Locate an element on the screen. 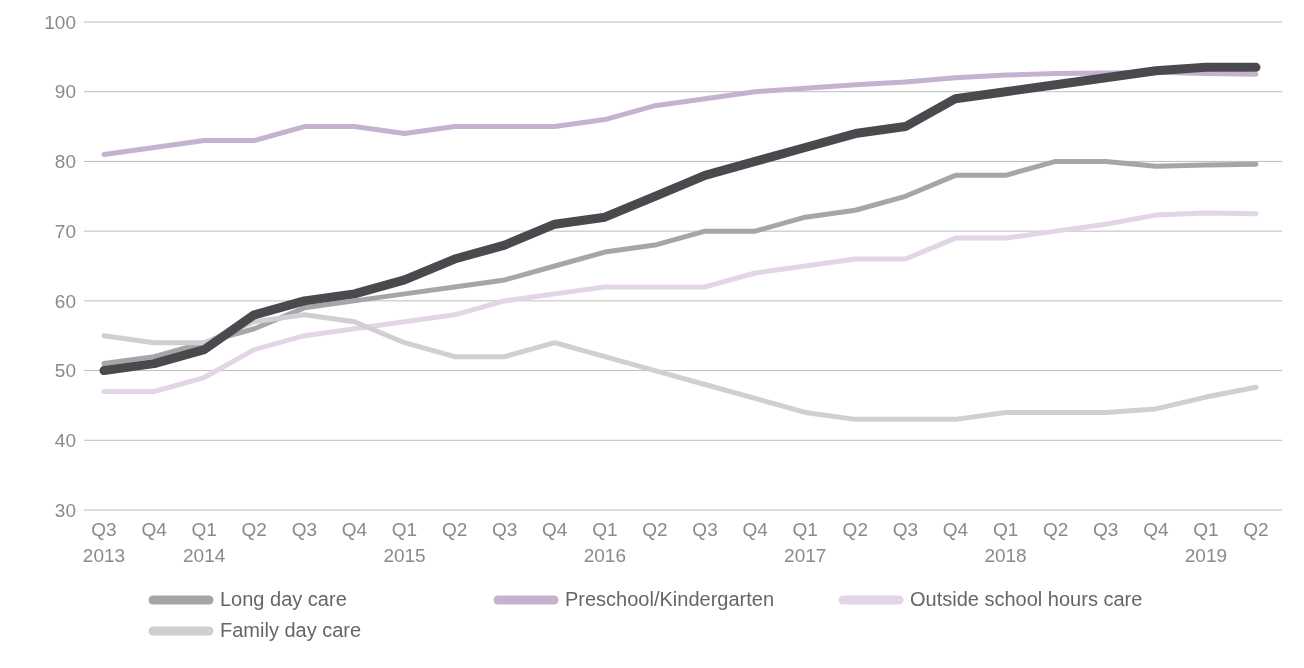 This screenshot has height=668, width=1304. y-tick-label: 30 is located at coordinates (65, 510).